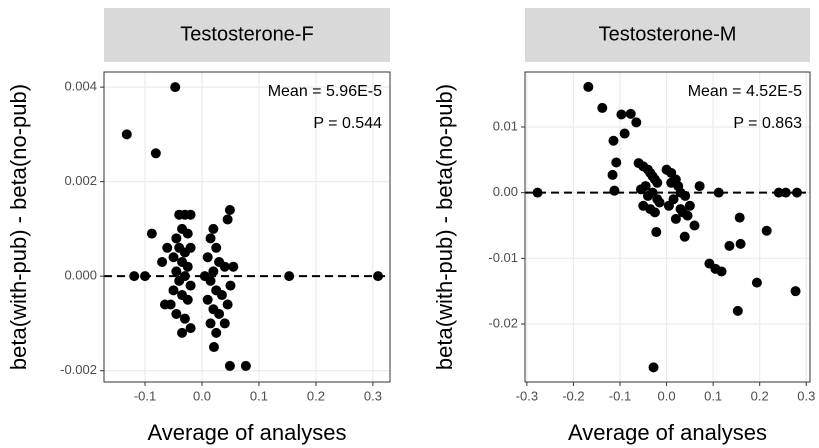 This screenshot has height=448, width=819. What do you see at coordinates (505, 125) in the screenshot?
I see `y-tick-label: 0.01` at bounding box center [505, 125].